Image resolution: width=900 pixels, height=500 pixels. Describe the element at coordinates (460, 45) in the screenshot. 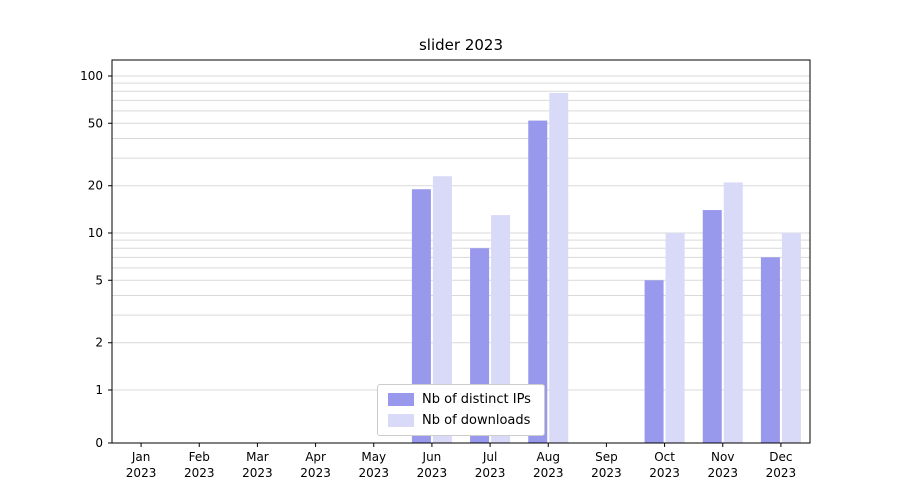

I see `chart-title: slider 2023` at that location.